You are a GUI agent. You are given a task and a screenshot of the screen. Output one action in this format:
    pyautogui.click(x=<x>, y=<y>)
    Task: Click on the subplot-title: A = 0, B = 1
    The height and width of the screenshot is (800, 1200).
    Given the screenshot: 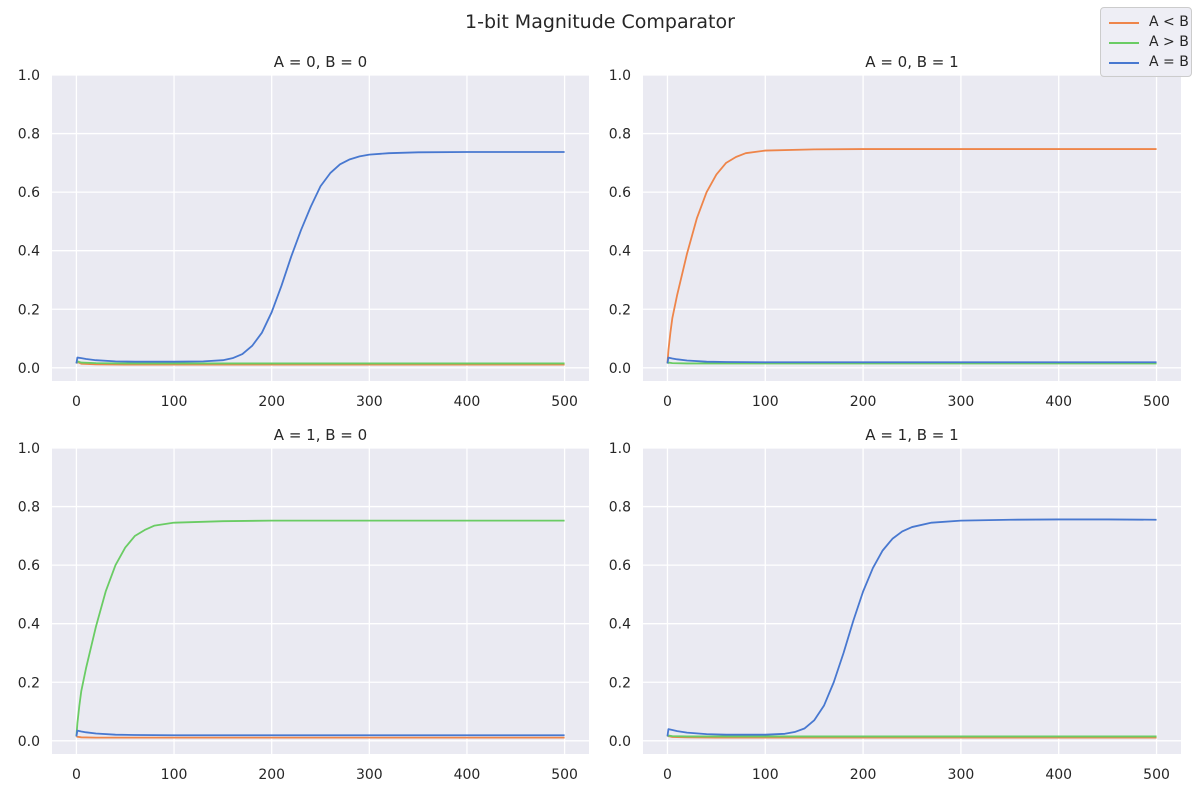 What is the action you would take?
    pyautogui.click(x=911, y=62)
    